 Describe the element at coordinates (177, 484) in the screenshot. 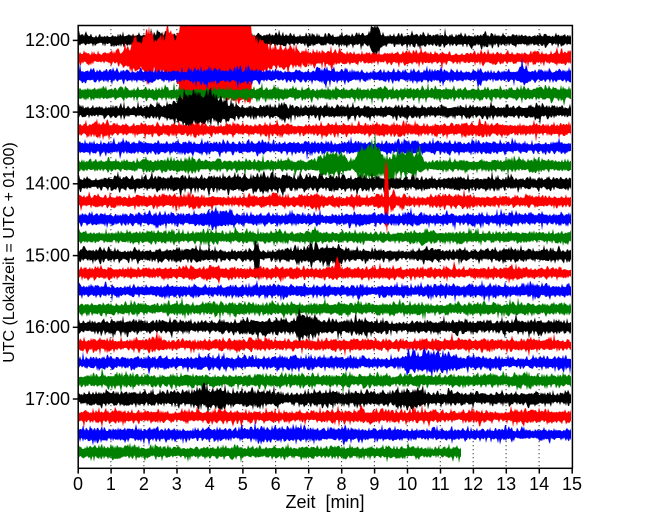

I see `svg-text: 3` at that location.